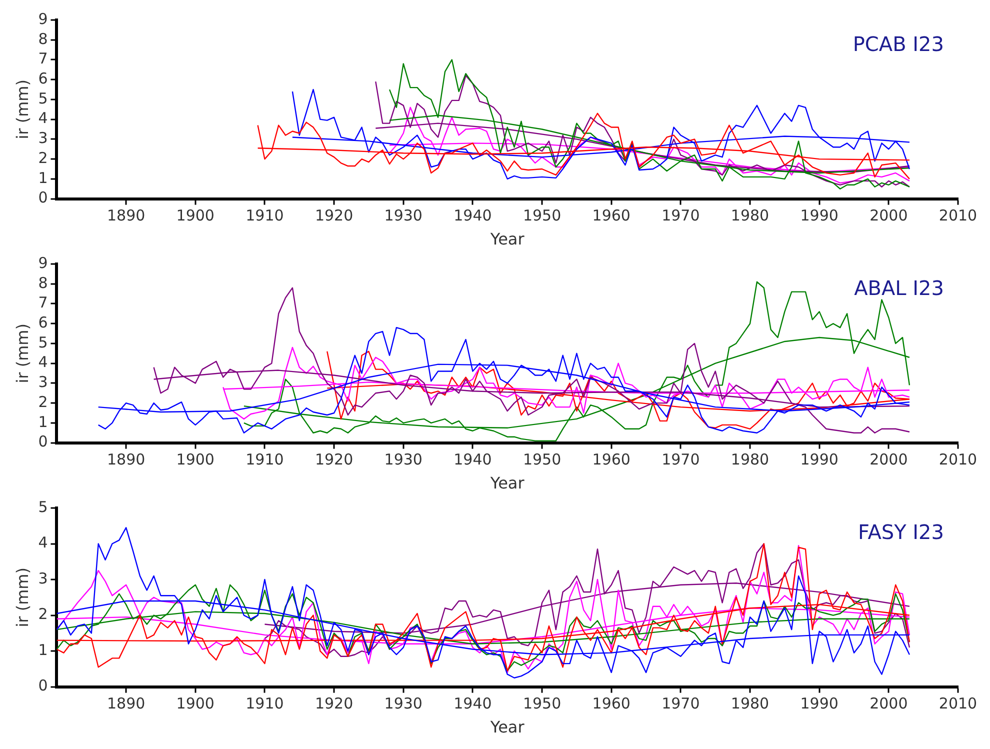 The height and width of the screenshot is (749, 990). What do you see at coordinates (899, 288) in the screenshot?
I see `text: ABAL I23` at bounding box center [899, 288].